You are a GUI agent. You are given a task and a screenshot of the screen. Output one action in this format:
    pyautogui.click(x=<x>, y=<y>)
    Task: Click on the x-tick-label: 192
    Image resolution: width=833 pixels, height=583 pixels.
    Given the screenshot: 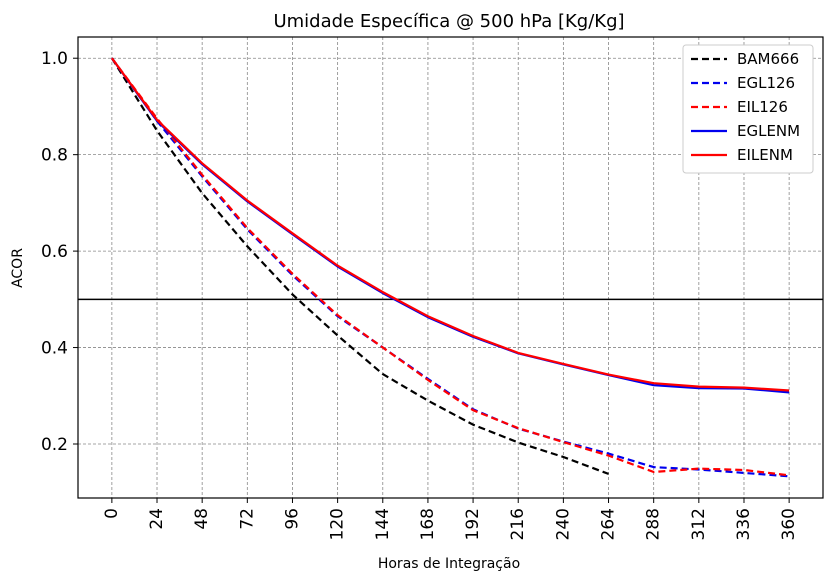 What is the action you would take?
    pyautogui.click(x=473, y=524)
    